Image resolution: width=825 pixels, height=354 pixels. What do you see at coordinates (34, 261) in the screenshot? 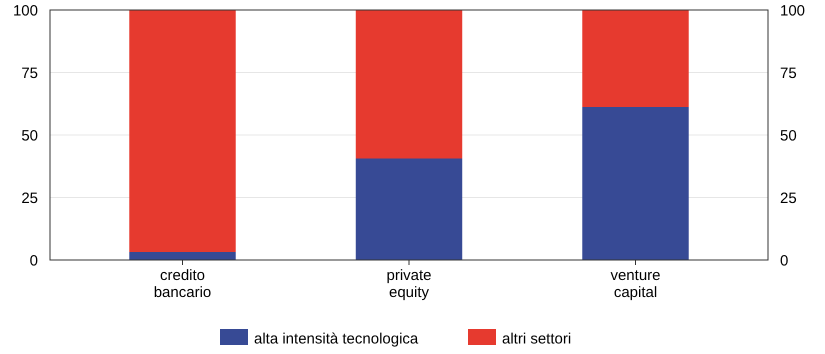
I see `y-tick-label: 0` at bounding box center [34, 261].